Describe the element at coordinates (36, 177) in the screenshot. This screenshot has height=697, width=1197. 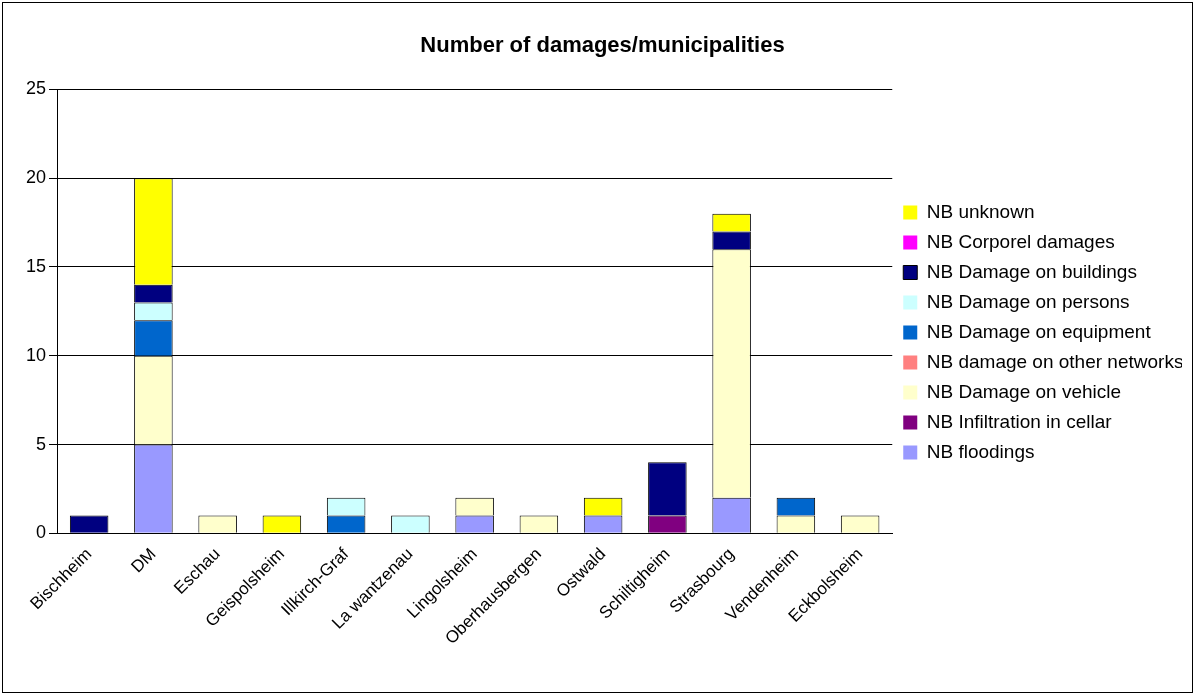
I see `y-tick-label: 20` at that location.